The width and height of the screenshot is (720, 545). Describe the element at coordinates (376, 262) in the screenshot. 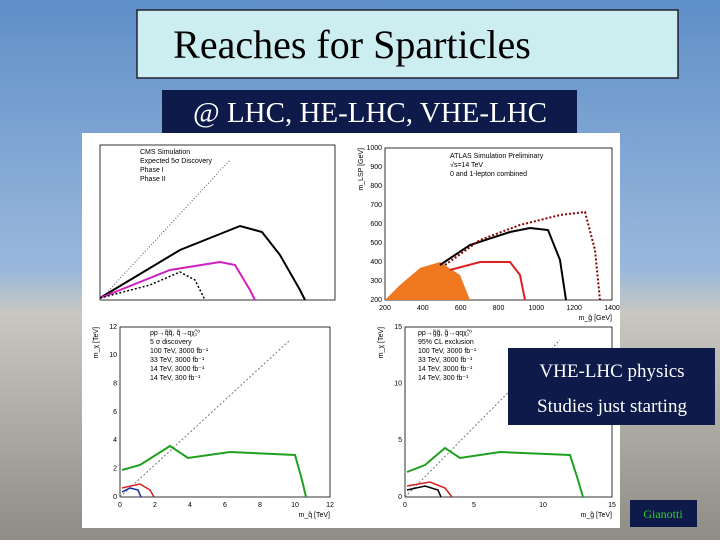

I see `y-tick-label: 400` at that location.